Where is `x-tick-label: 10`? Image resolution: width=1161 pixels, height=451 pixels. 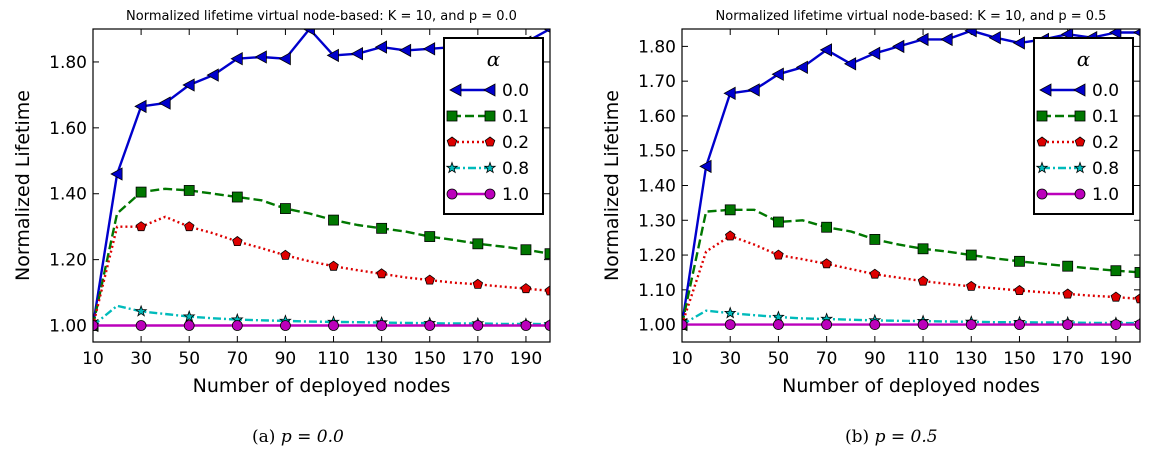 x-tick-label: 10 is located at coordinates (93, 359).